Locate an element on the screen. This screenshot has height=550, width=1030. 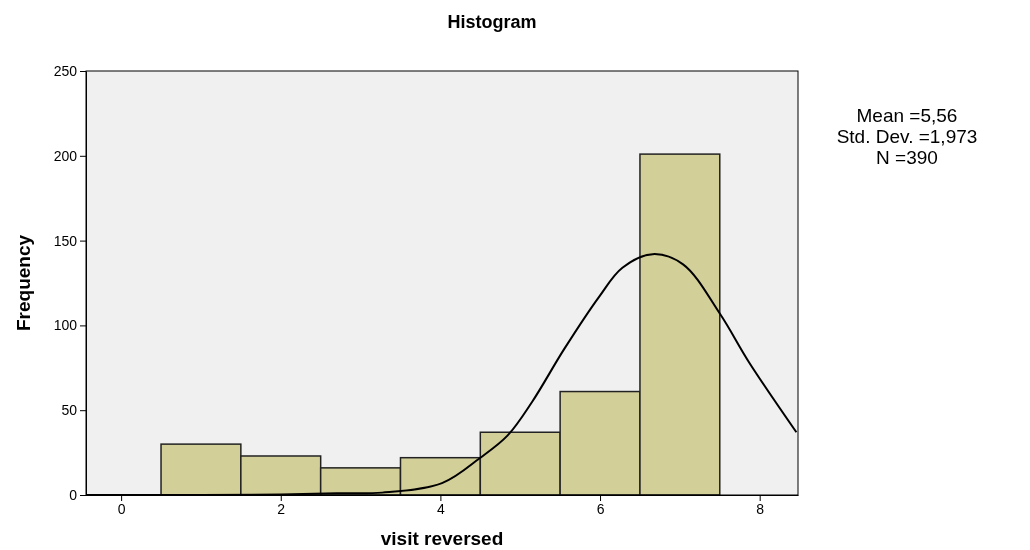
y-axis-title: Frequency is located at coordinates (23, 283).